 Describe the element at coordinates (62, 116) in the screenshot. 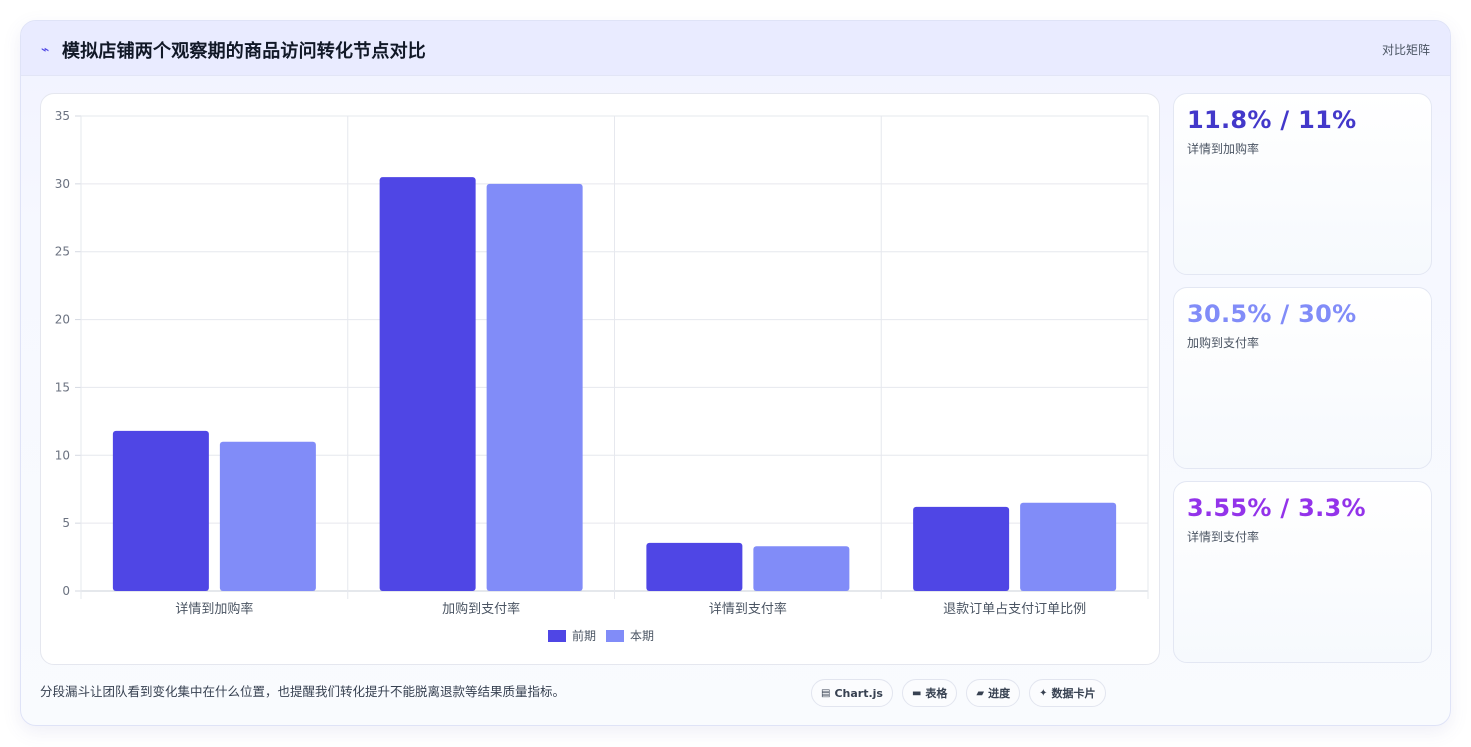

I see `y-tick-label: 35` at that location.